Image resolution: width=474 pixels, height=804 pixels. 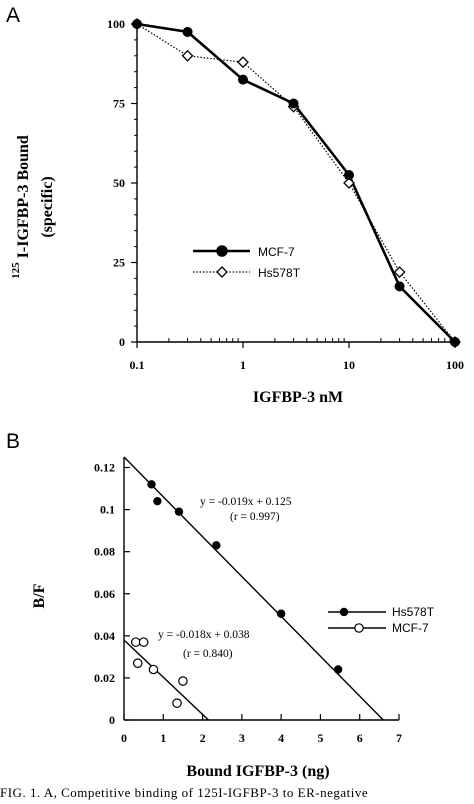 What do you see at coordinates (208, 654) in the screenshot?
I see `fit-mcf7-r: (r = 0.840)` at bounding box center [208, 654].